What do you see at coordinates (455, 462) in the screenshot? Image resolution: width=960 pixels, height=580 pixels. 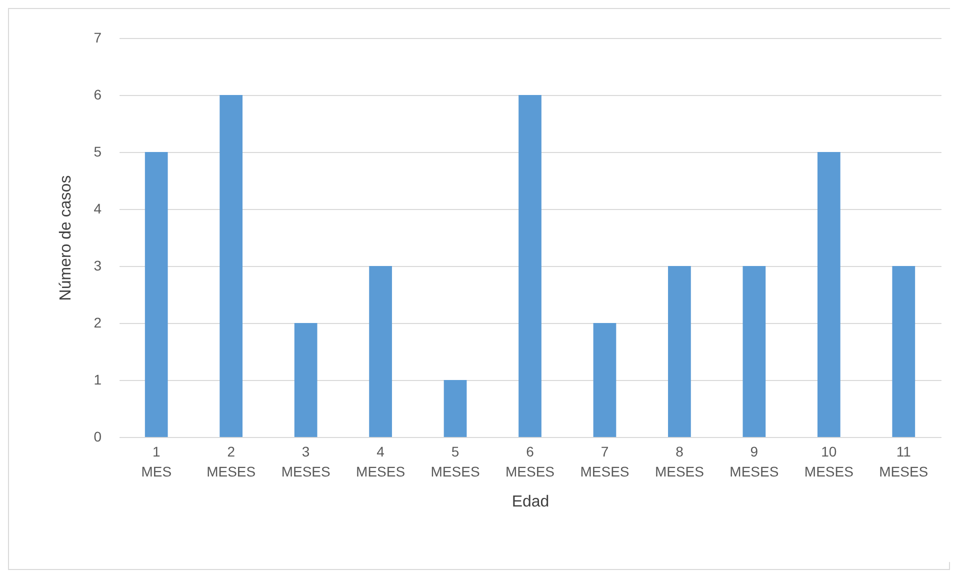 I see `x-tick-label: 5 MESES` at bounding box center [455, 462].